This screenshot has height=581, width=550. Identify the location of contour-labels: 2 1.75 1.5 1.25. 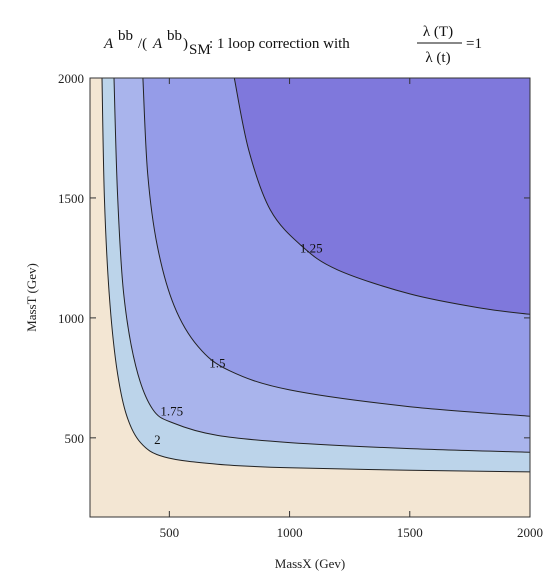
(238, 343).